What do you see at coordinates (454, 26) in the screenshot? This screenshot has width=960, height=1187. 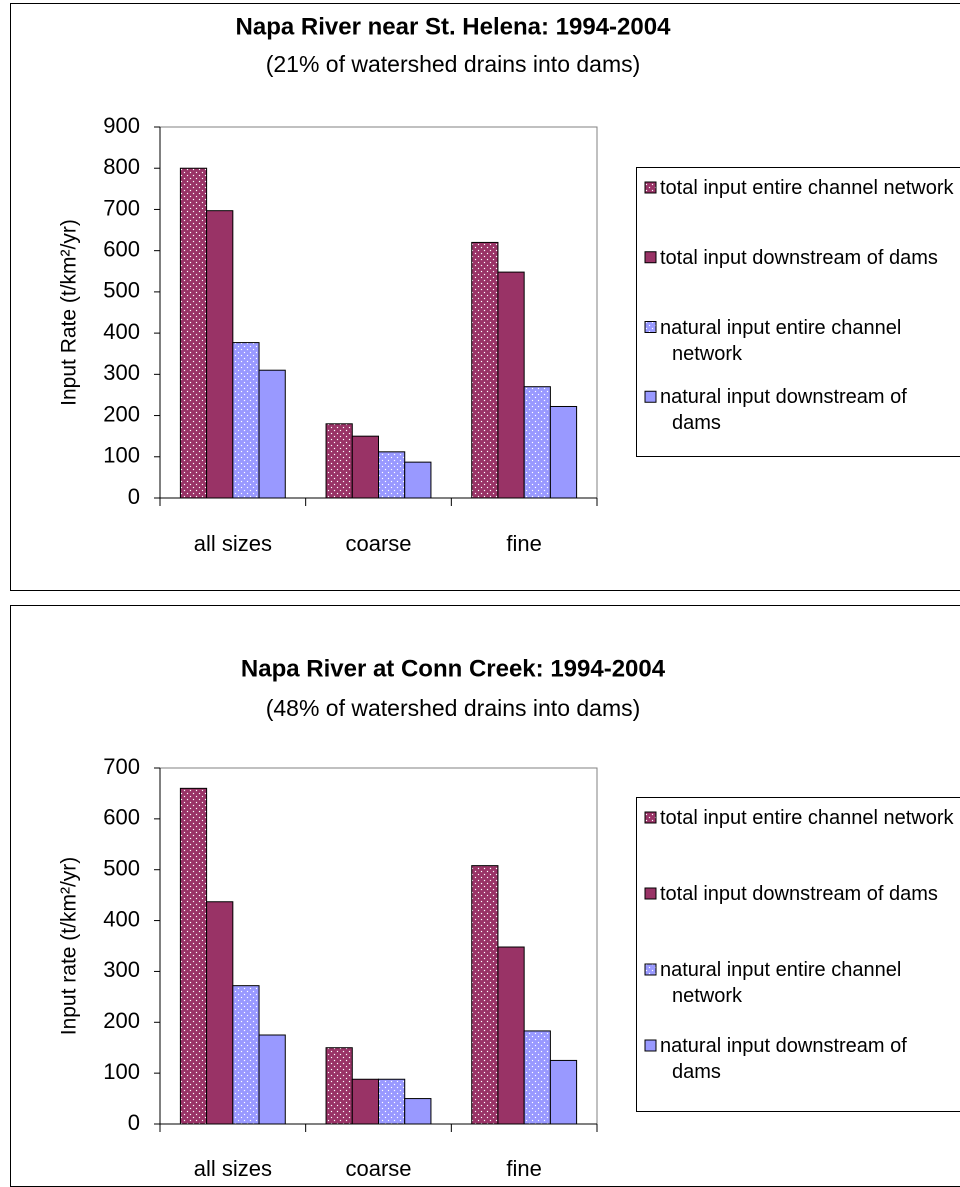 I see `chart-title: Napa River near St. Helena: 1994-2004` at bounding box center [454, 26].